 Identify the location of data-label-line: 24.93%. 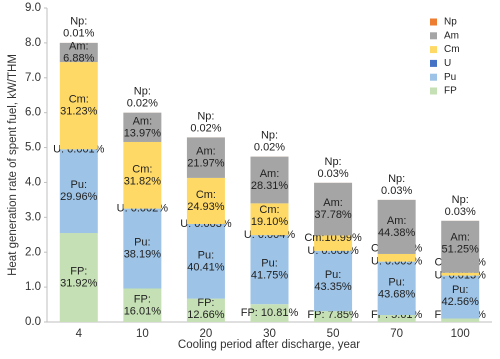
(206, 207).